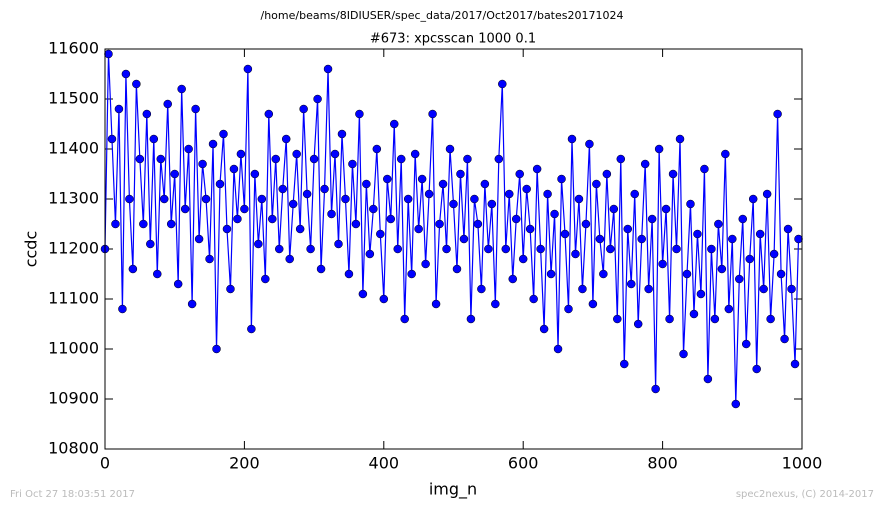  Describe the element at coordinates (453, 490) in the screenshot. I see `x-axis-label: img_n` at that location.